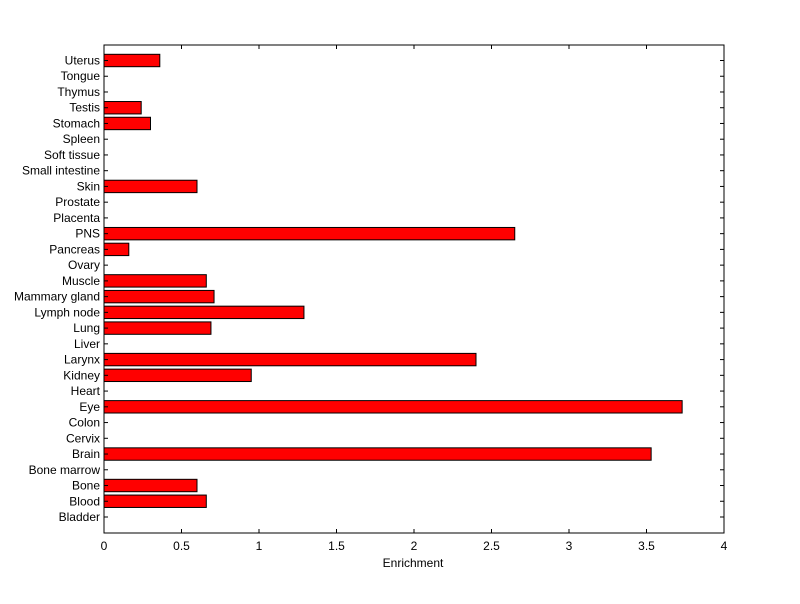 This screenshot has height=604, width=800. I want to click on y-tick-label: Small intestine, so click(61, 171).